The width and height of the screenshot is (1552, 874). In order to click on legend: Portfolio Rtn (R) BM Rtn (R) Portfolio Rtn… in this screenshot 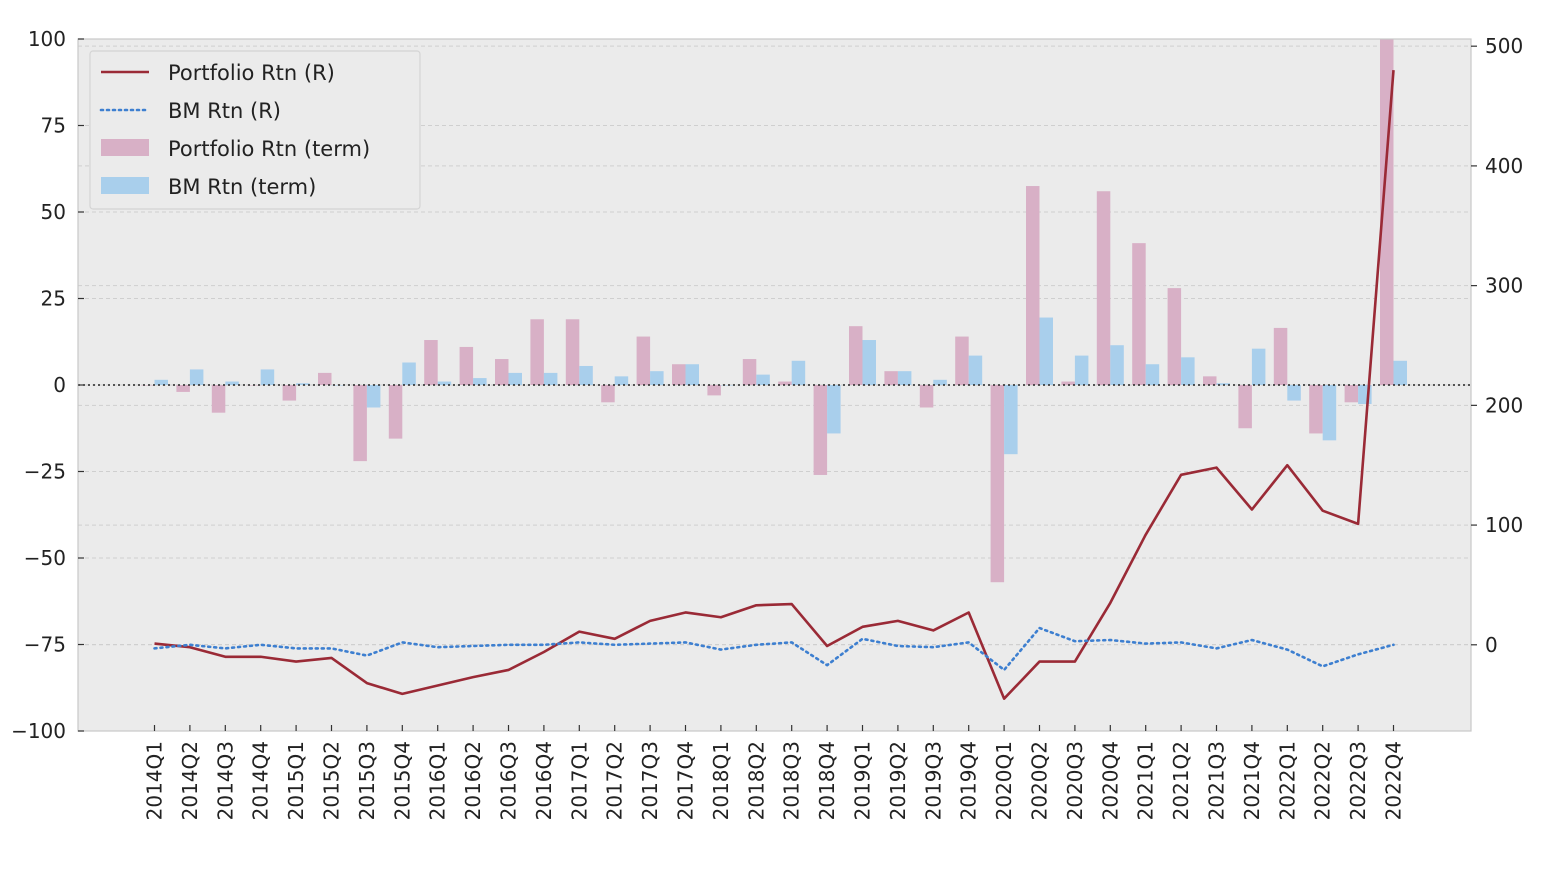, I will do `click(255, 130)`.